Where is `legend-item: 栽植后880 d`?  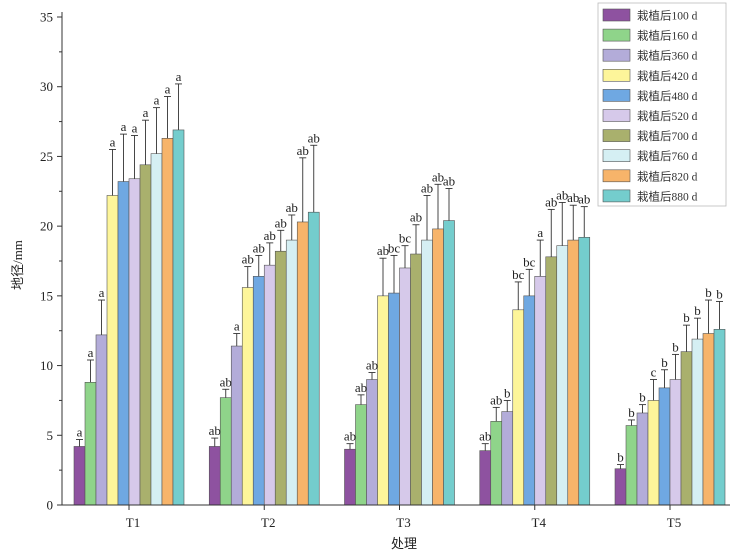
legend-item: 栽植后880 d is located at coordinates (650, 196).